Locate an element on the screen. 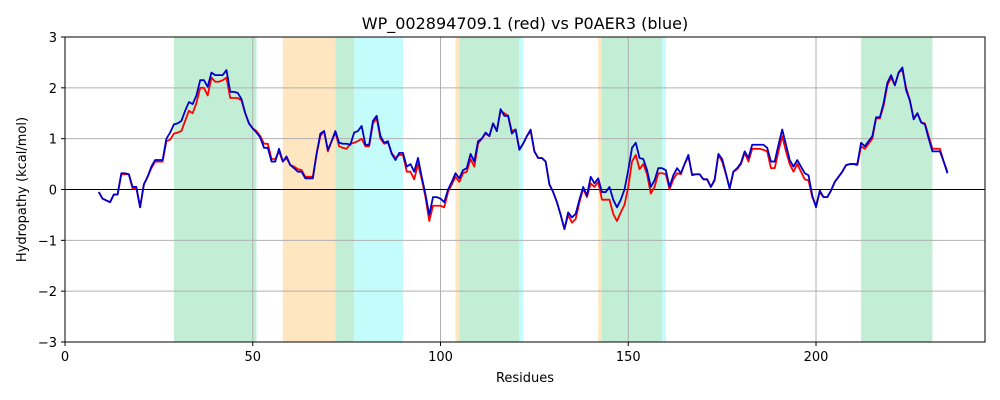 Image resolution: width=1000 pixels, height=400 pixels. x-tick-label: 200 is located at coordinates (816, 357).